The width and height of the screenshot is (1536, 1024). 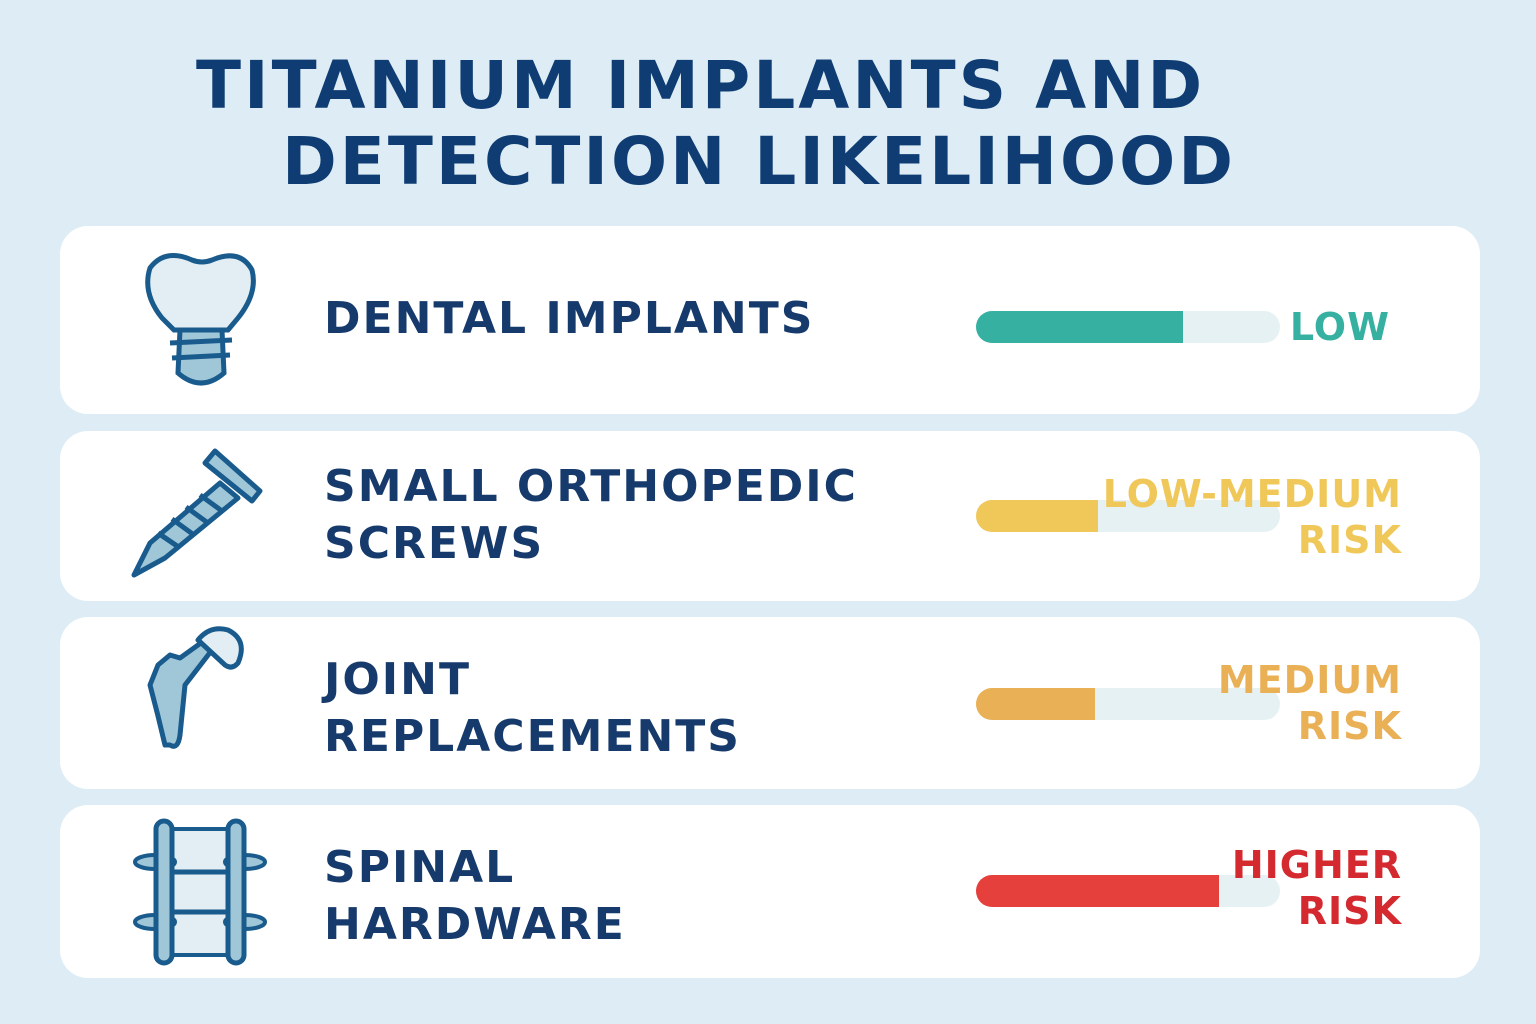 What do you see at coordinates (569, 318) in the screenshot?
I see `row-label: DENTAL IMPLANTS` at bounding box center [569, 318].